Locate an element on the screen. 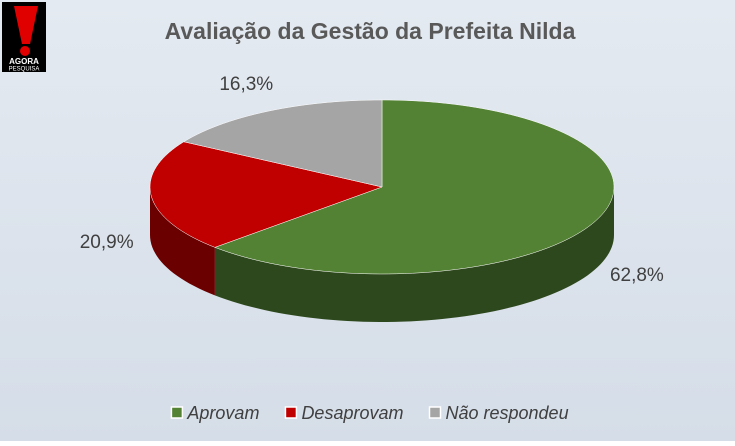  legend-label: Desaprovam is located at coordinates (352, 413).